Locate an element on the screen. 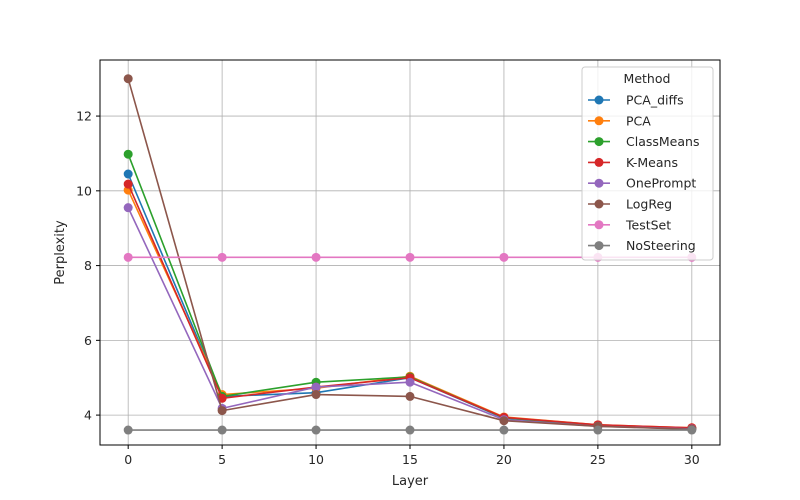 The height and width of the screenshot is (500, 800). y-axis-label: Perplexity is located at coordinates (60, 252).